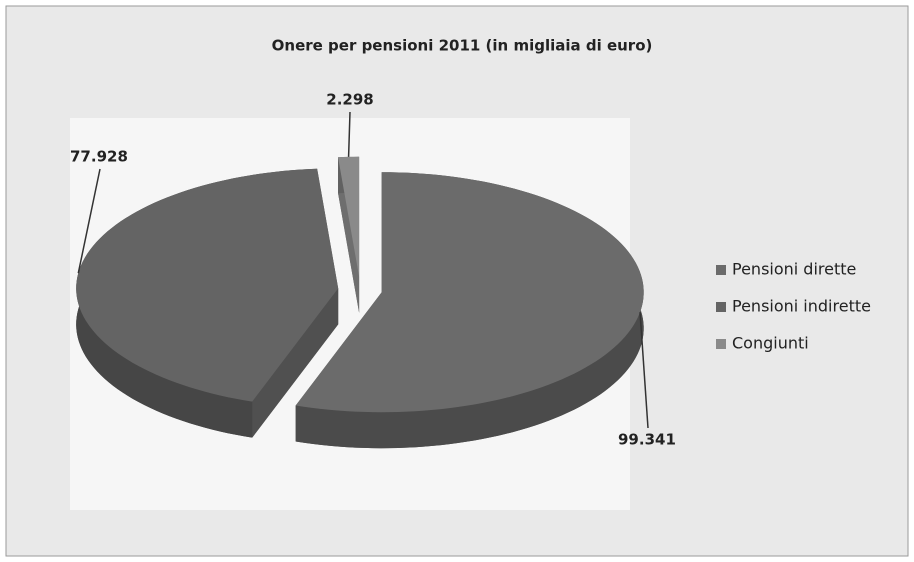 The image size is (914, 562). Describe the element at coordinates (770, 343) in the screenshot. I see `legend-label: Congiunti` at that location.